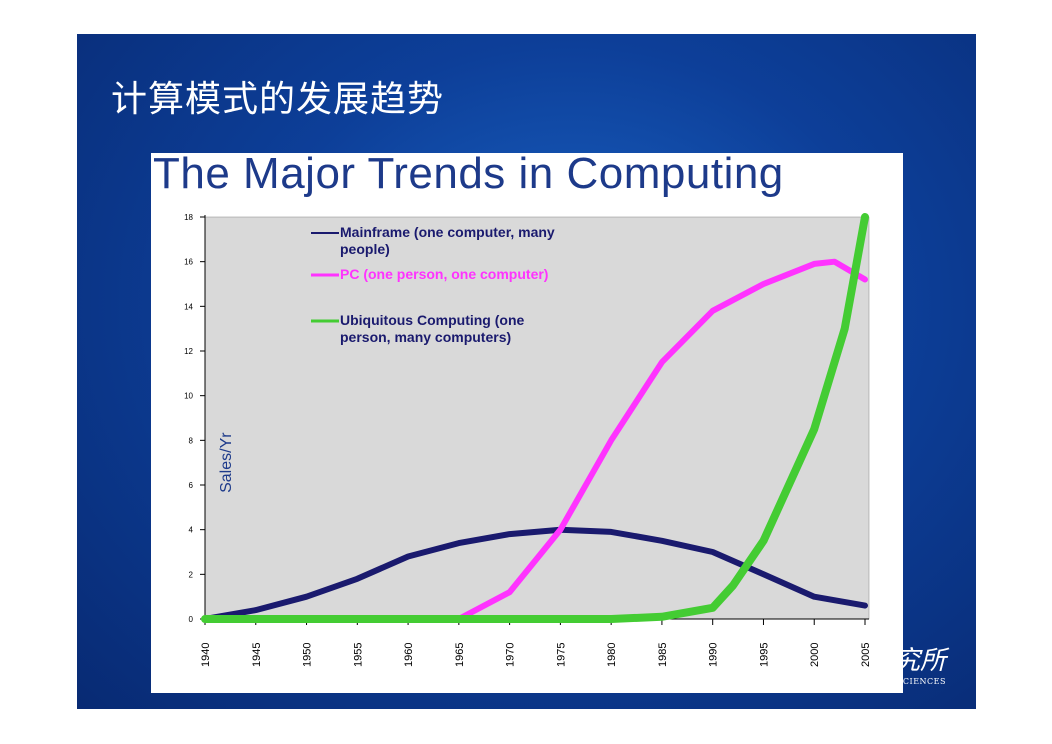 This screenshot has height=744, width=1052. I want to click on legend-entry-line: PC (one person, one computer), so click(444, 274).